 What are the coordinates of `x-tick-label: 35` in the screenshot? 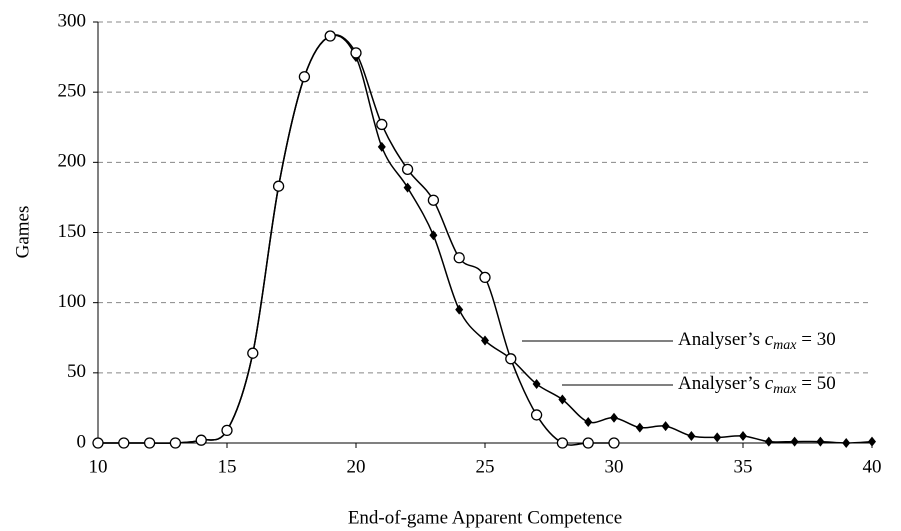 It's located at (743, 466).